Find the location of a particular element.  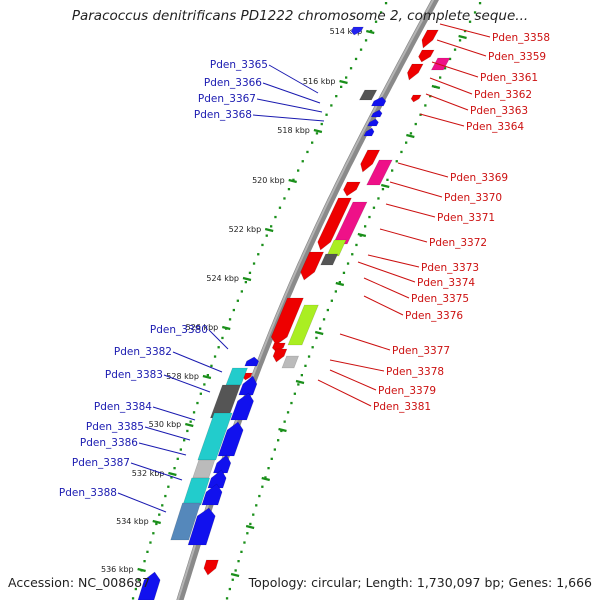

gene-label-pden-3361: Pden_3361 is located at coordinates (509, 78).